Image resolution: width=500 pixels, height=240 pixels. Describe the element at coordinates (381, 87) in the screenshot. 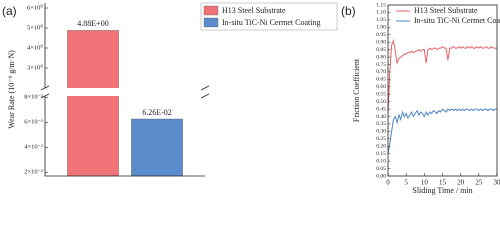

I see `y-tick-label: 0.60` at that location.